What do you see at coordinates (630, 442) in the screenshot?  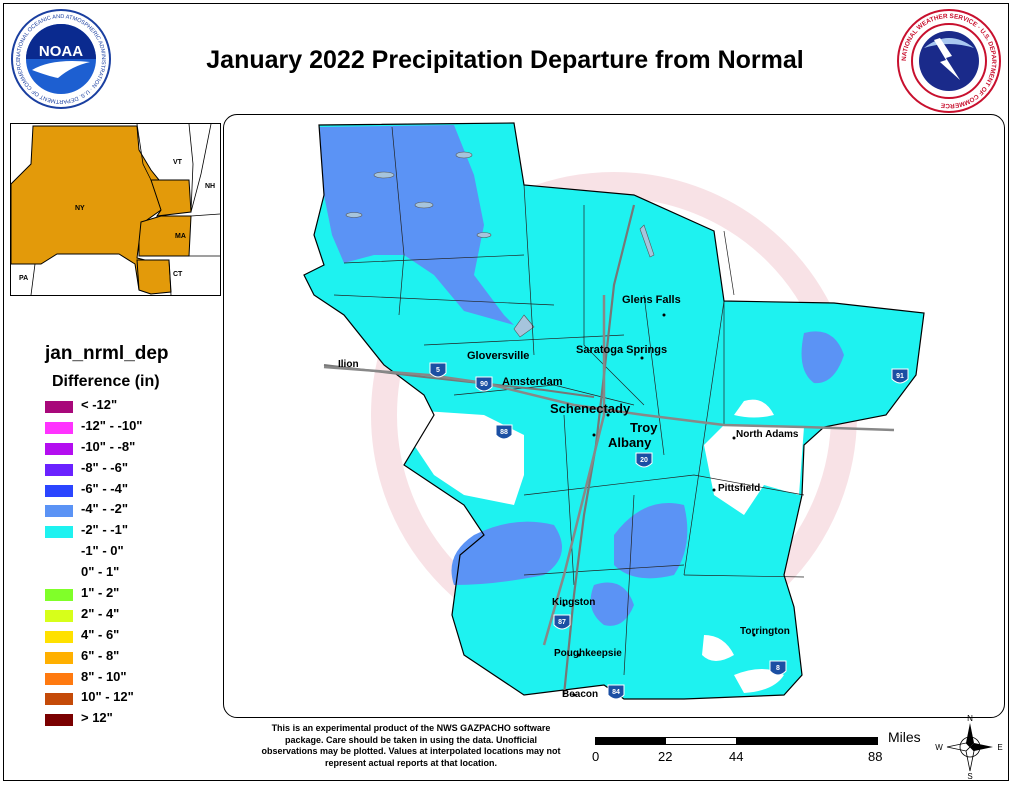 I see `label-albany: Albany` at bounding box center [630, 442].